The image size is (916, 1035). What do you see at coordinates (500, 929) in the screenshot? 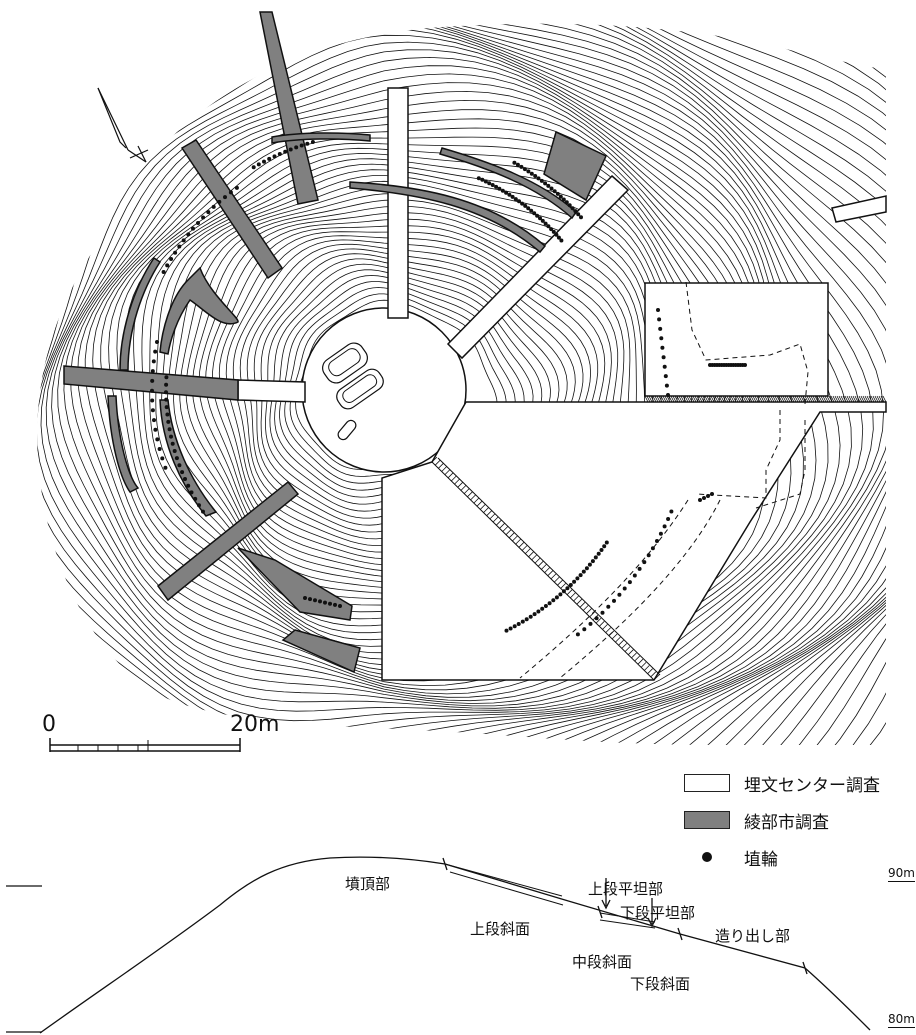
I see `label-upper-slope: 上段斜面` at bounding box center [500, 929].